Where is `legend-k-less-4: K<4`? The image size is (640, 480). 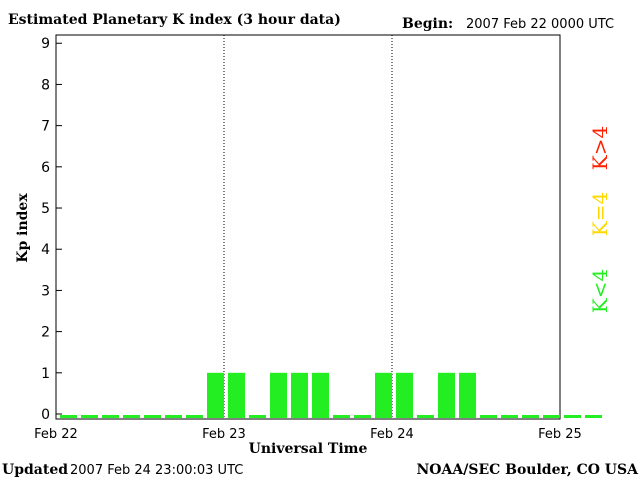
legend-k-less-4: K<4 is located at coordinates (600, 291).